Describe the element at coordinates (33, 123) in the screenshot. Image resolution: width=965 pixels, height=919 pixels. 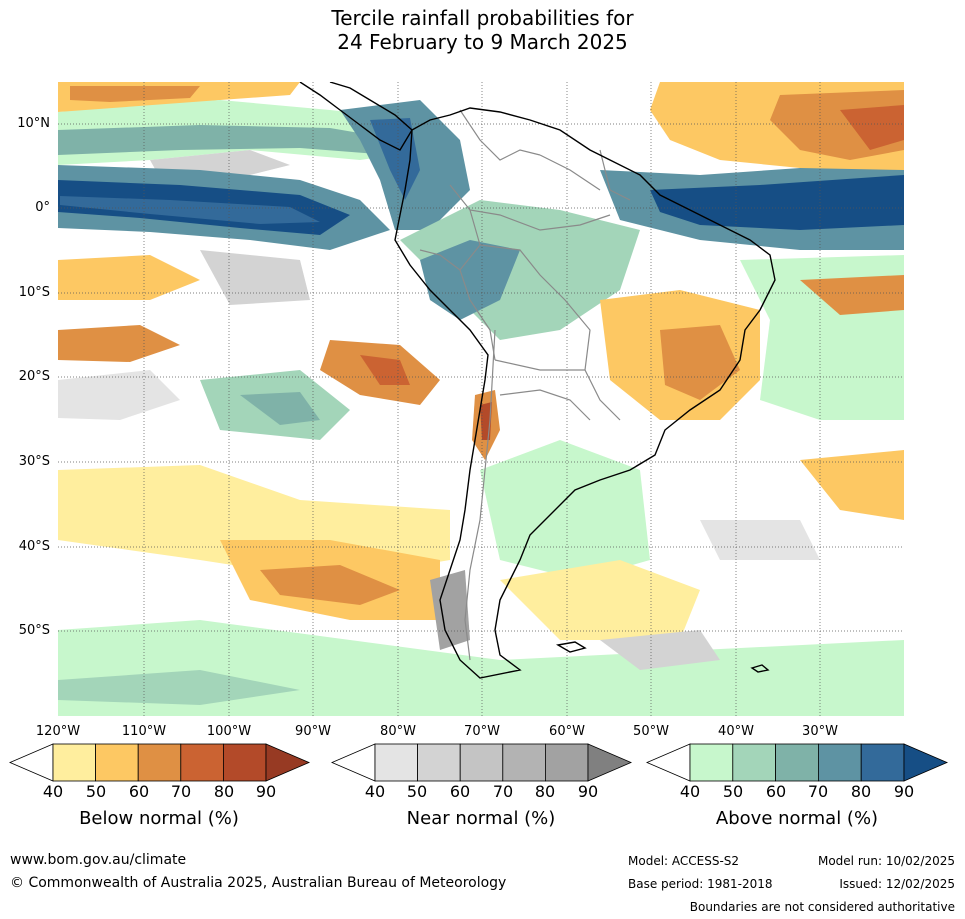
I see `lat-label-10n: 10°N` at that location.